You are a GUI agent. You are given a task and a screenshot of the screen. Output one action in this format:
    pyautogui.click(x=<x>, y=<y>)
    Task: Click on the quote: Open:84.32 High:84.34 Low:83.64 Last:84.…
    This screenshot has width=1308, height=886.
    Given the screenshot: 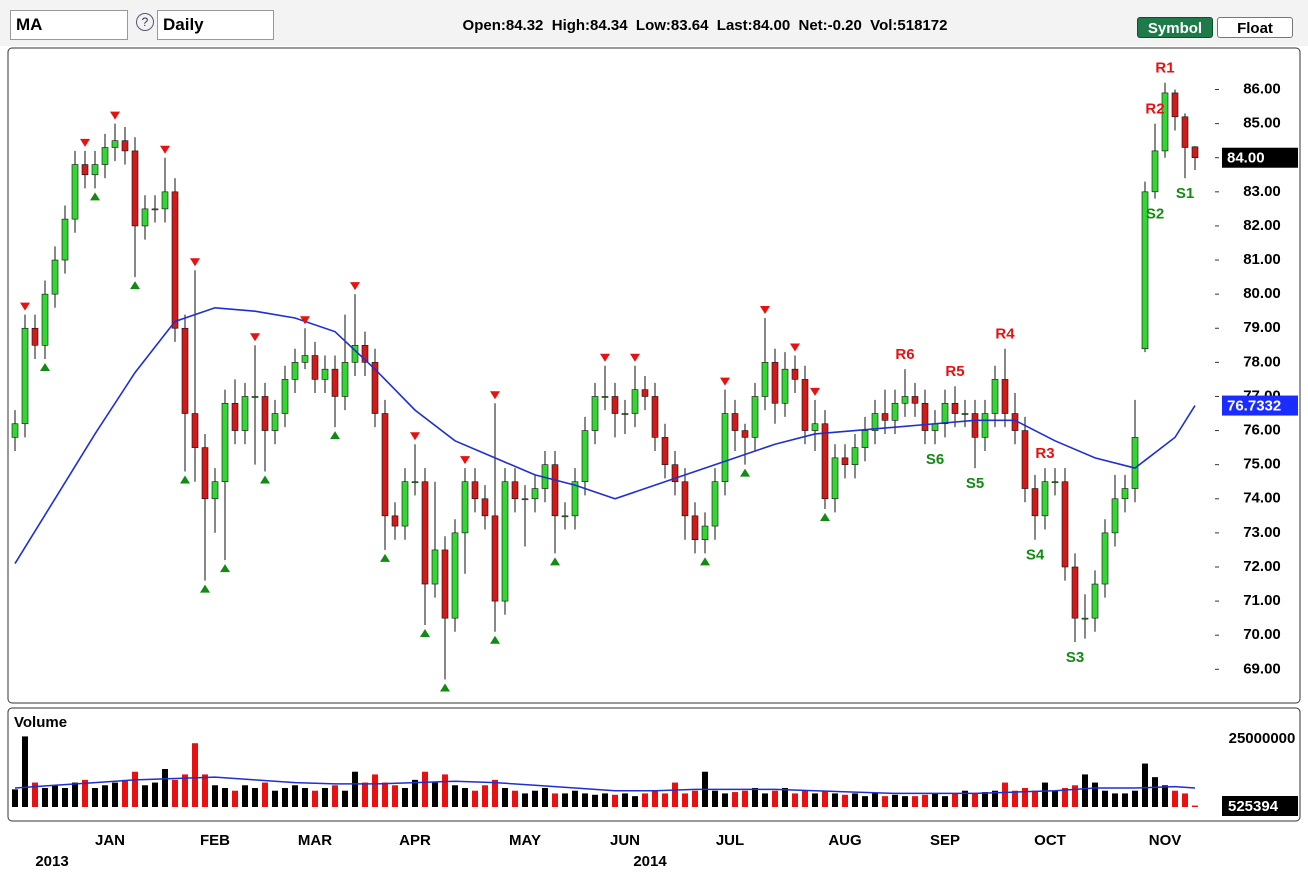 What is the action you would take?
    pyautogui.click(x=705, y=25)
    